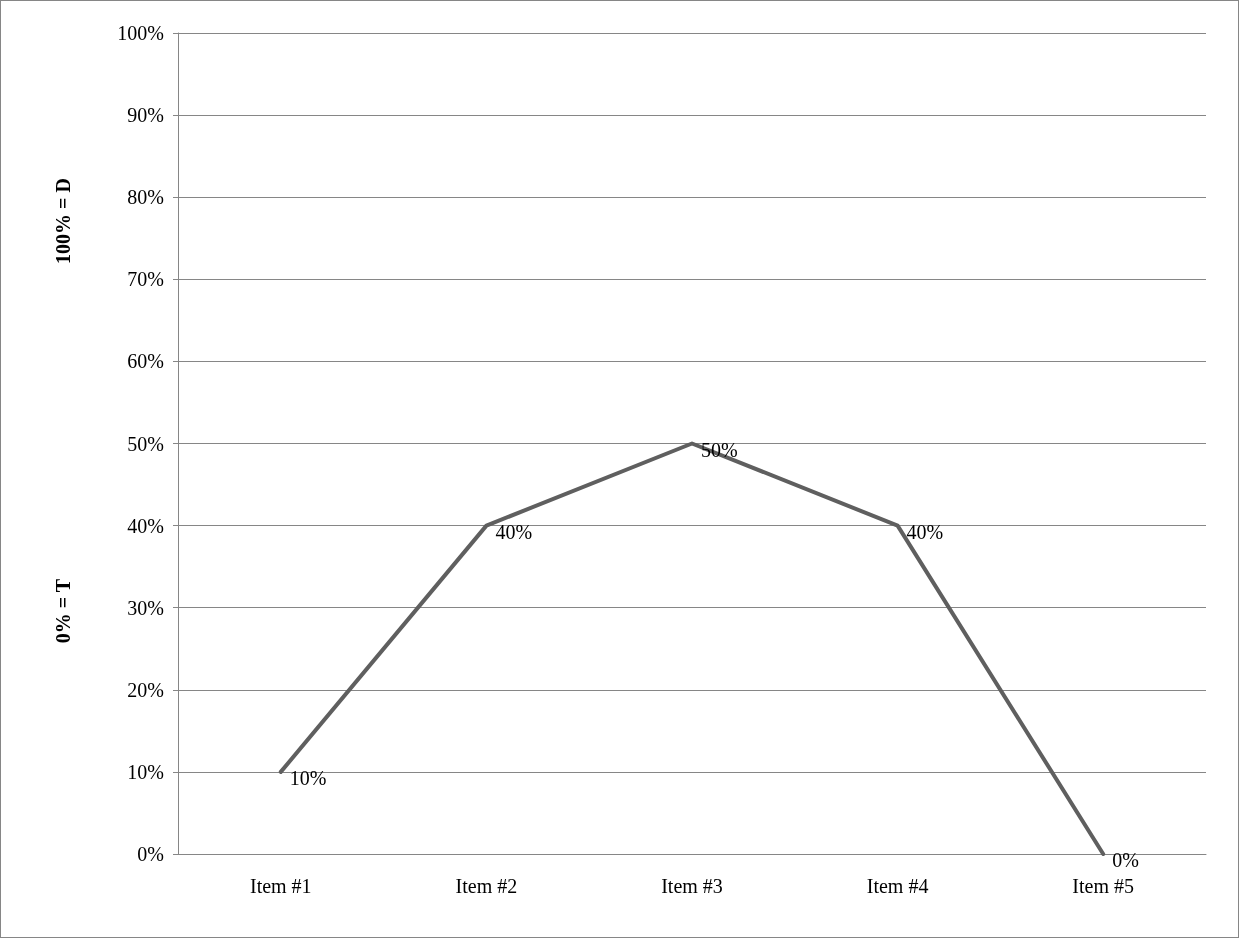 The width and height of the screenshot is (1239, 938). Describe the element at coordinates (145, 443) in the screenshot. I see `y-tick-label: 50%` at that location.